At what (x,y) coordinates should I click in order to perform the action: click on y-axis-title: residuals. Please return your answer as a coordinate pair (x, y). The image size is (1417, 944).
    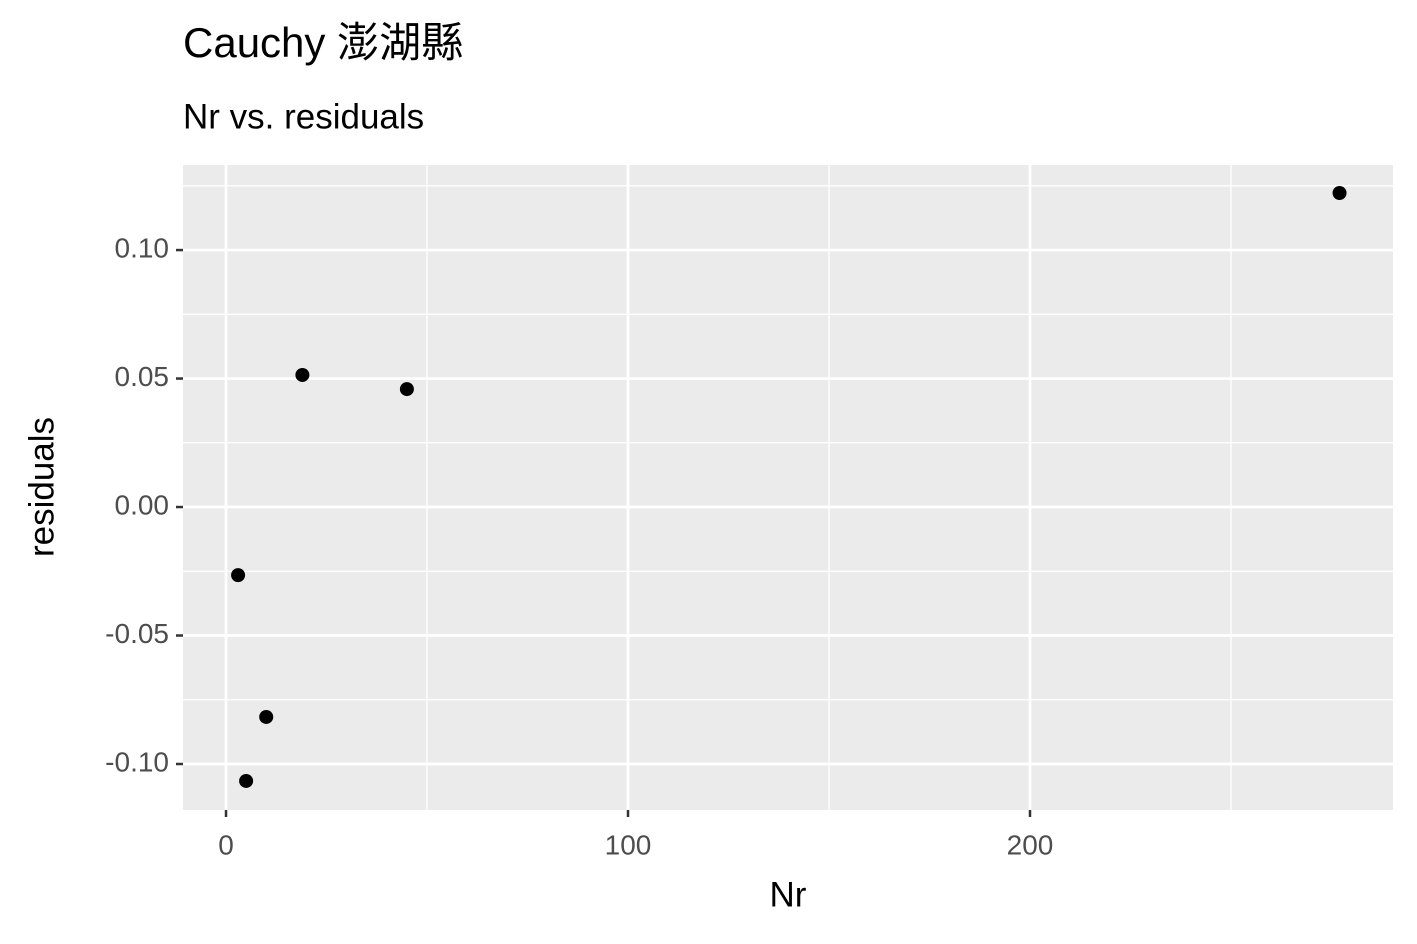
    Looking at the image, I should click on (41, 487).